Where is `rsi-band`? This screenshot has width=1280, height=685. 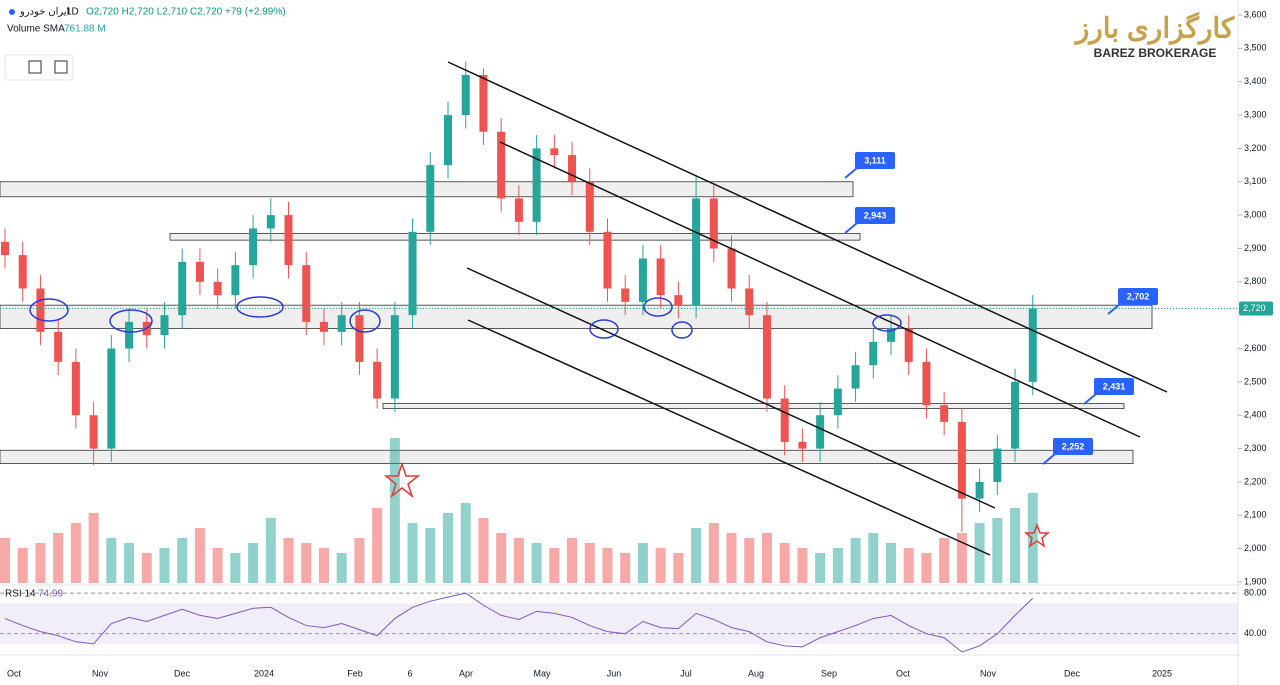
rsi-band is located at coordinates (619, 623).